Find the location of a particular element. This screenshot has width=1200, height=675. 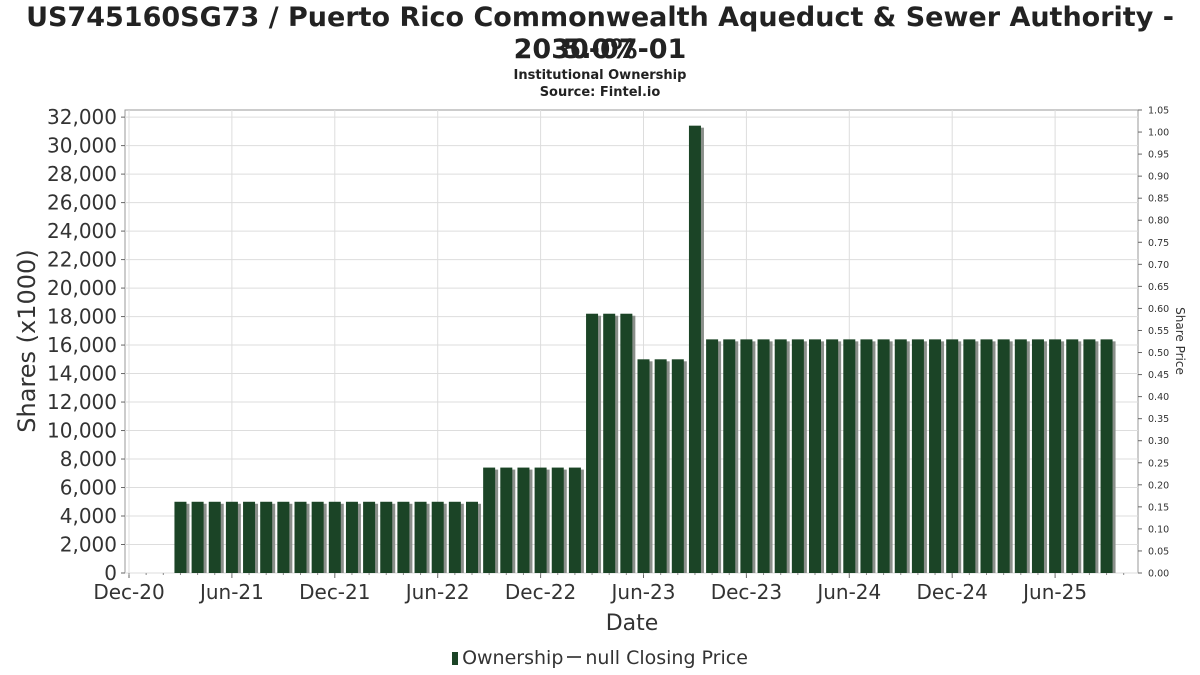

x-tick-label: Jun-21 is located at coordinates (231, 592).